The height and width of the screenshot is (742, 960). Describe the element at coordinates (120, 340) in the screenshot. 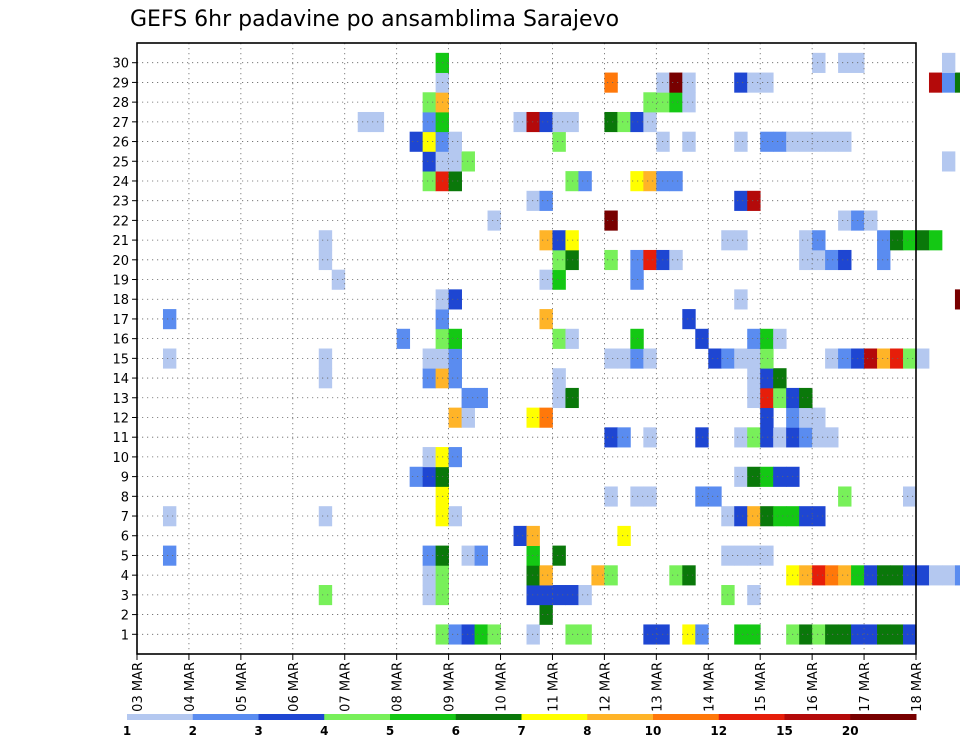

I see `y-tick-label: 16` at that location.